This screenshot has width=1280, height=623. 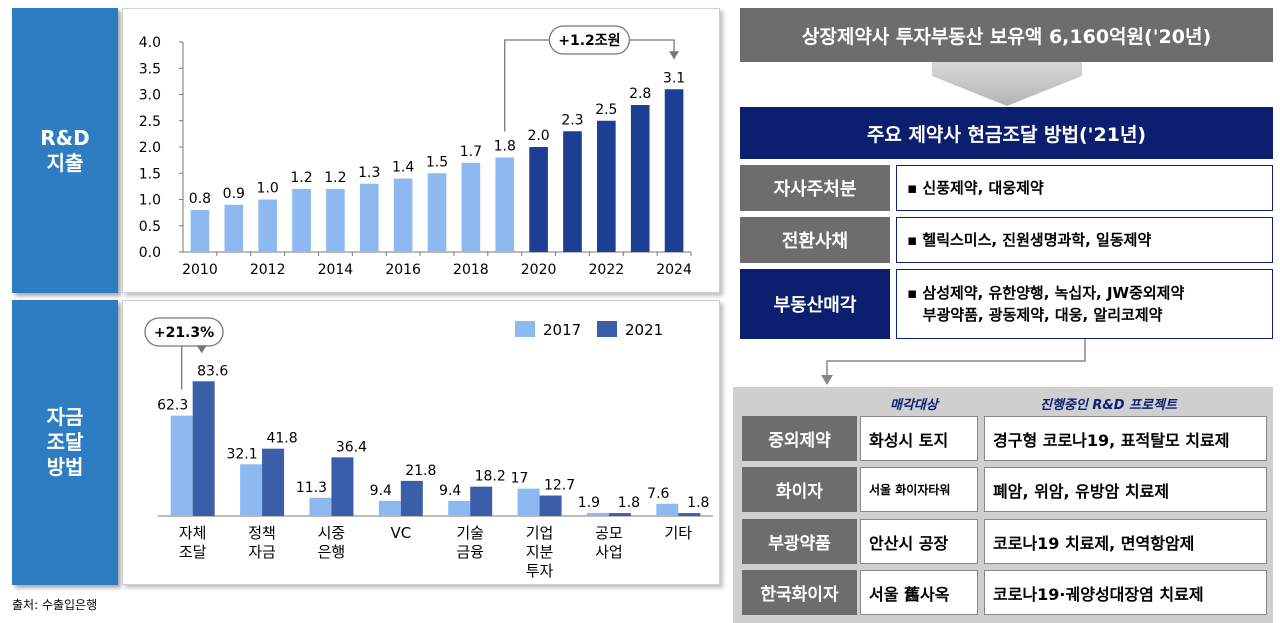 I want to click on data-label: 3.1, so click(x=674, y=78).